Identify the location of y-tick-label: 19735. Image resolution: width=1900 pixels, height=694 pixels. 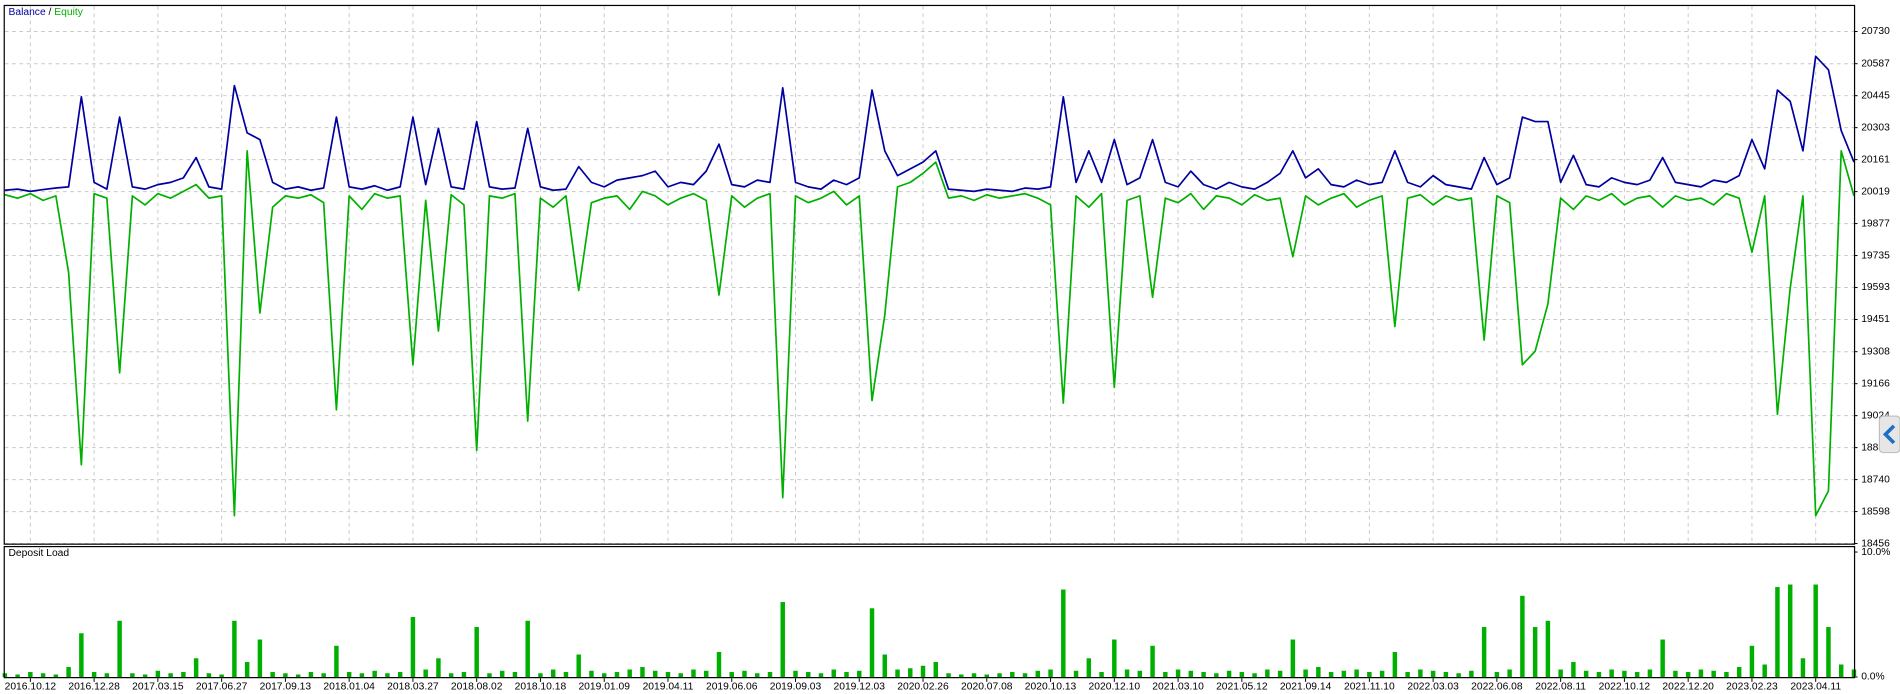
(1875, 255).